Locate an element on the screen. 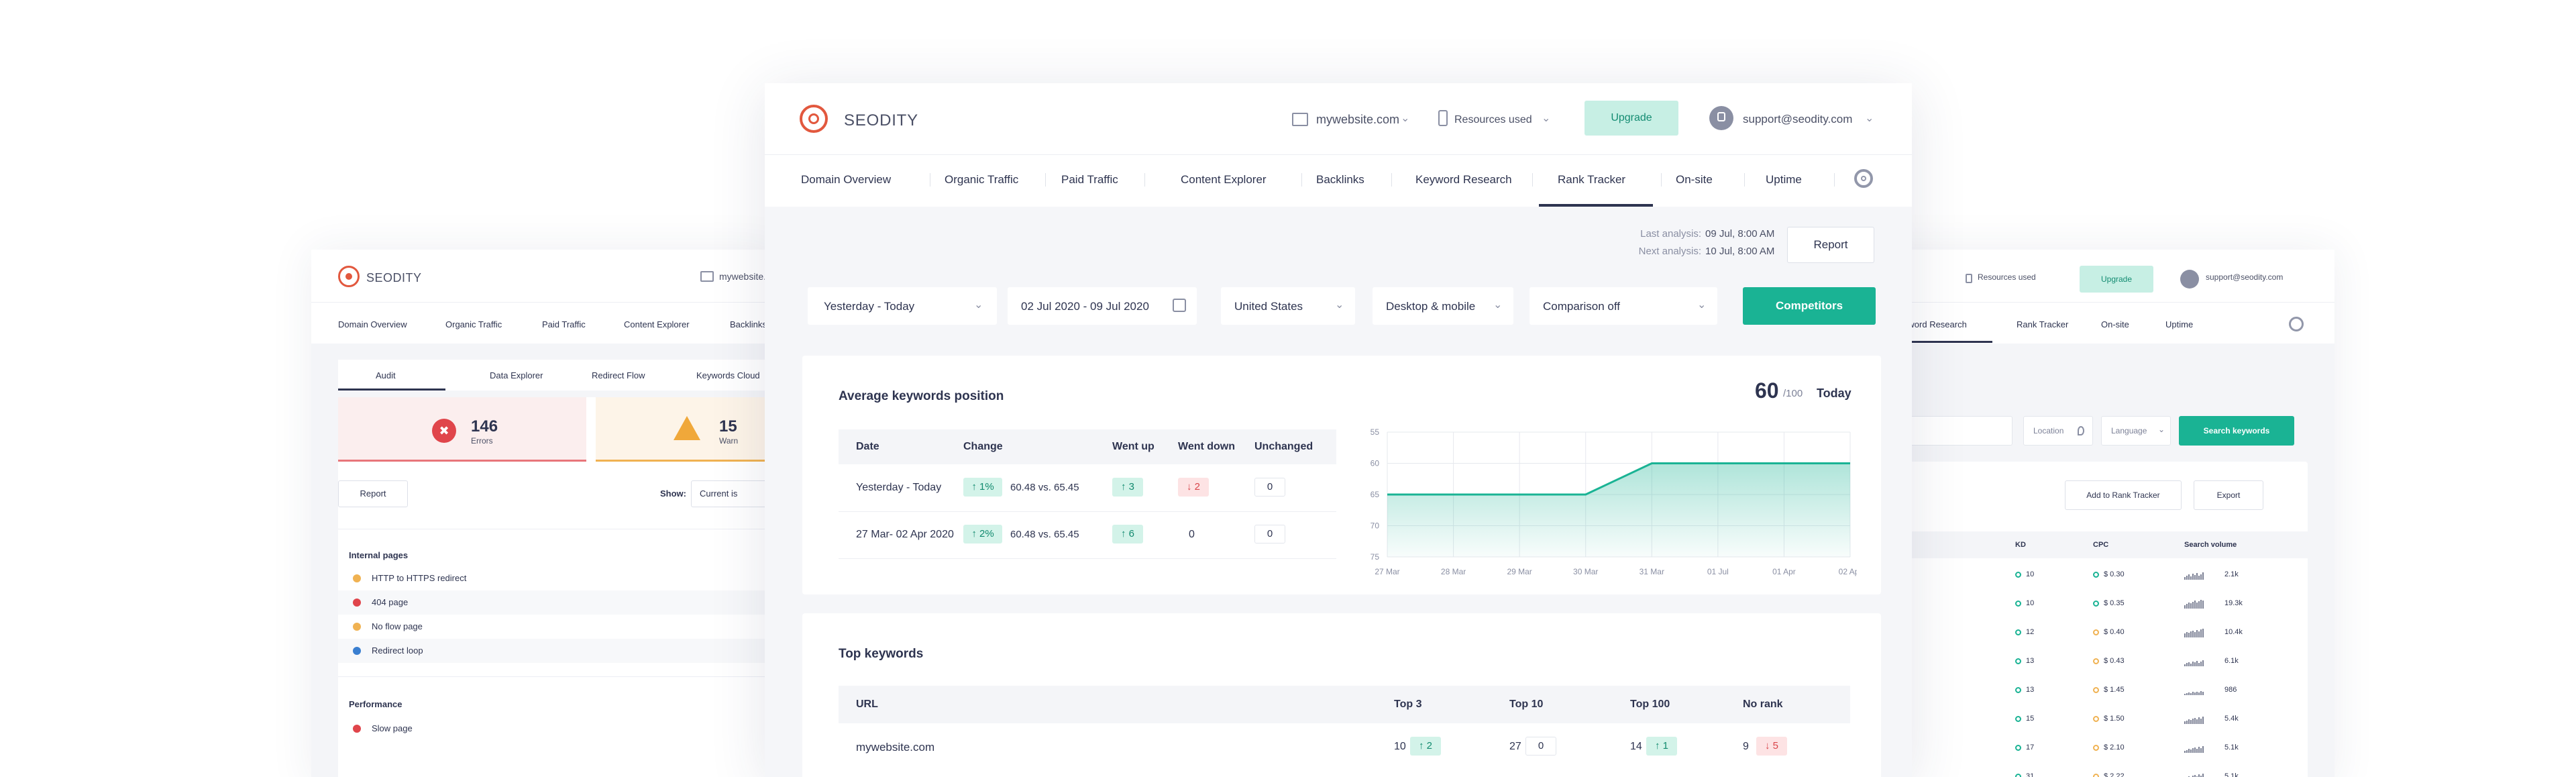  tab-audit: Audit is located at coordinates (386, 375).